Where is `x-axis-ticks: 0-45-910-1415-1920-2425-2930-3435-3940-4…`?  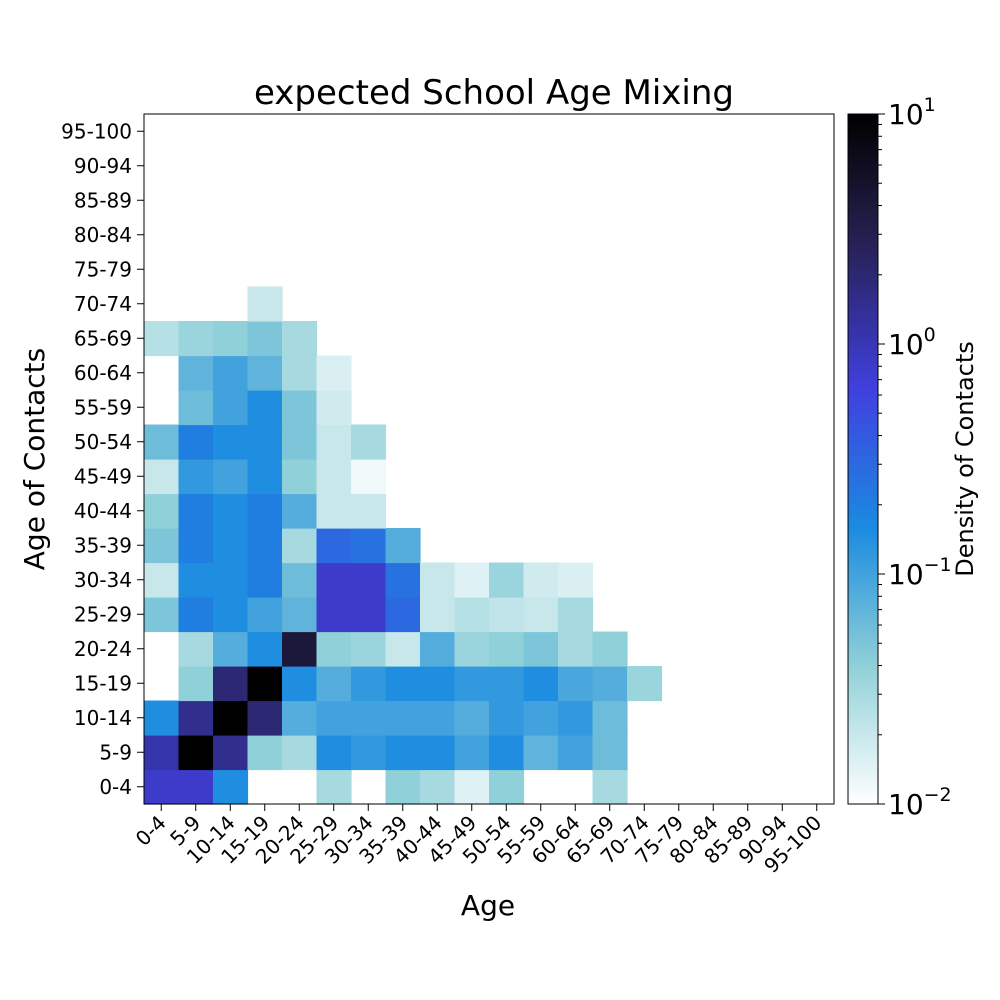
x-axis-ticks: 0-45-910-1415-1920-2425-2930-3435-3940-4… is located at coordinates (478, 841).